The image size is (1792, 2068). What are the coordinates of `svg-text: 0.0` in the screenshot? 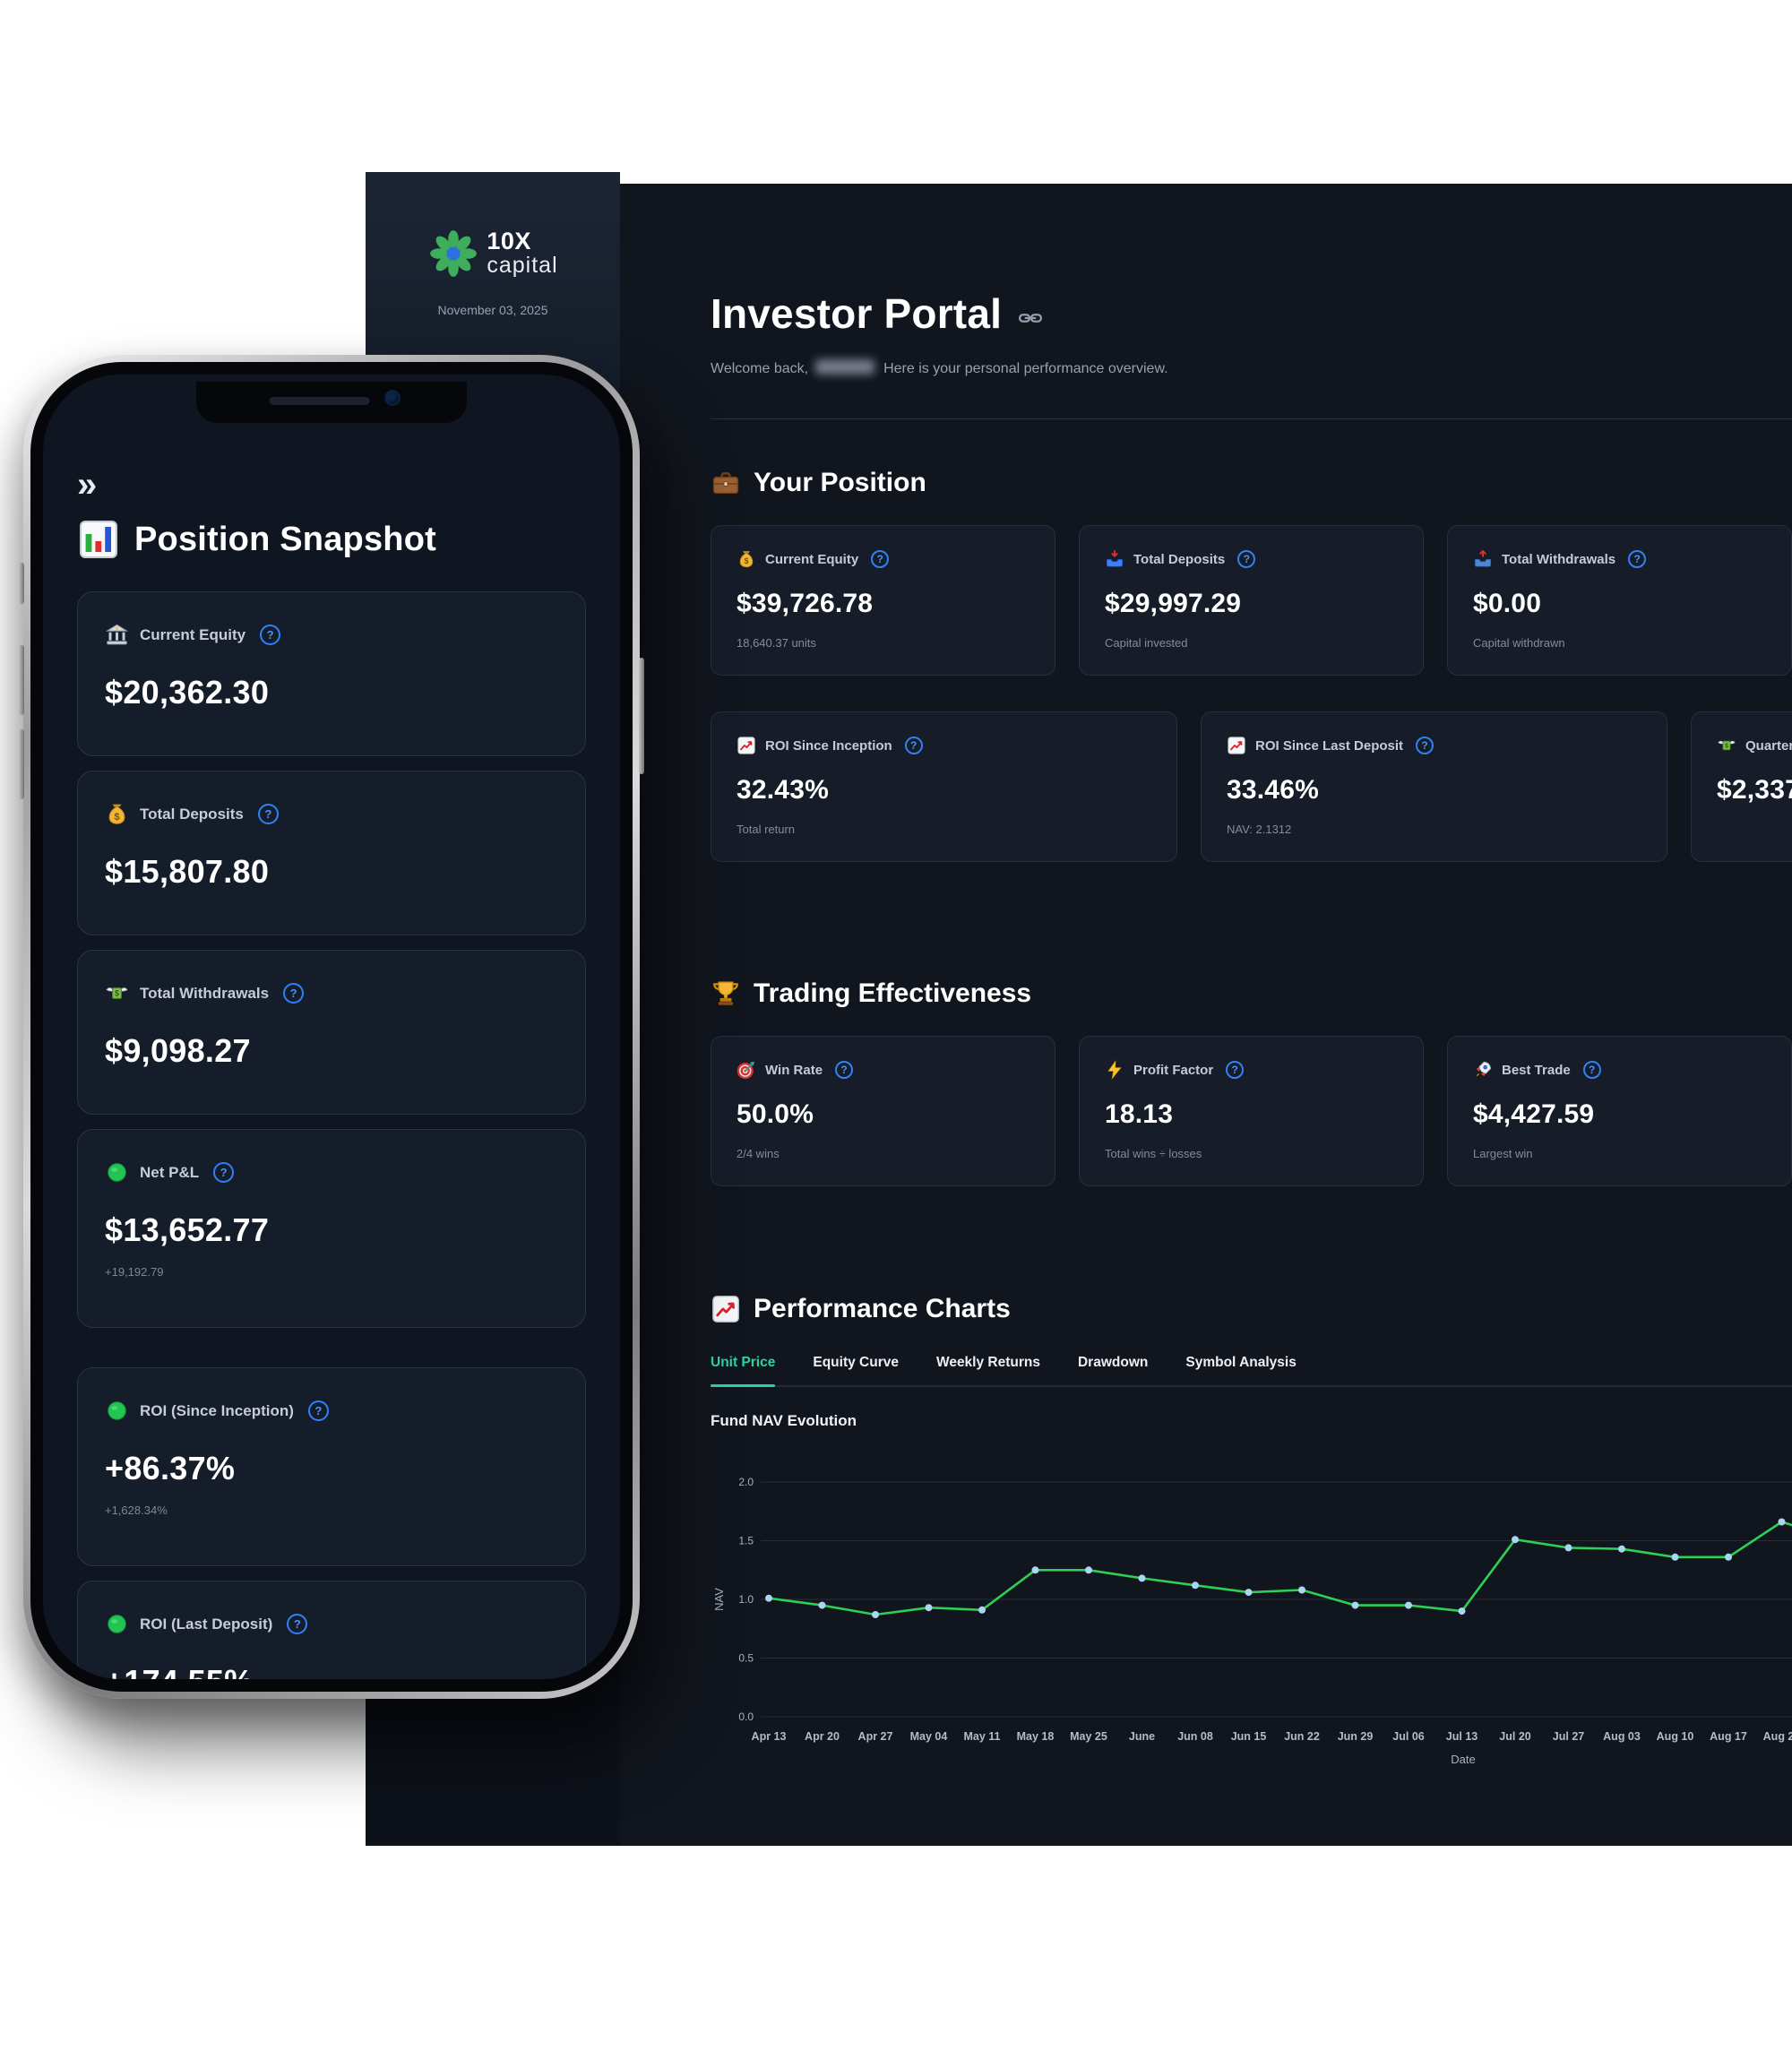 It's located at (746, 1716).